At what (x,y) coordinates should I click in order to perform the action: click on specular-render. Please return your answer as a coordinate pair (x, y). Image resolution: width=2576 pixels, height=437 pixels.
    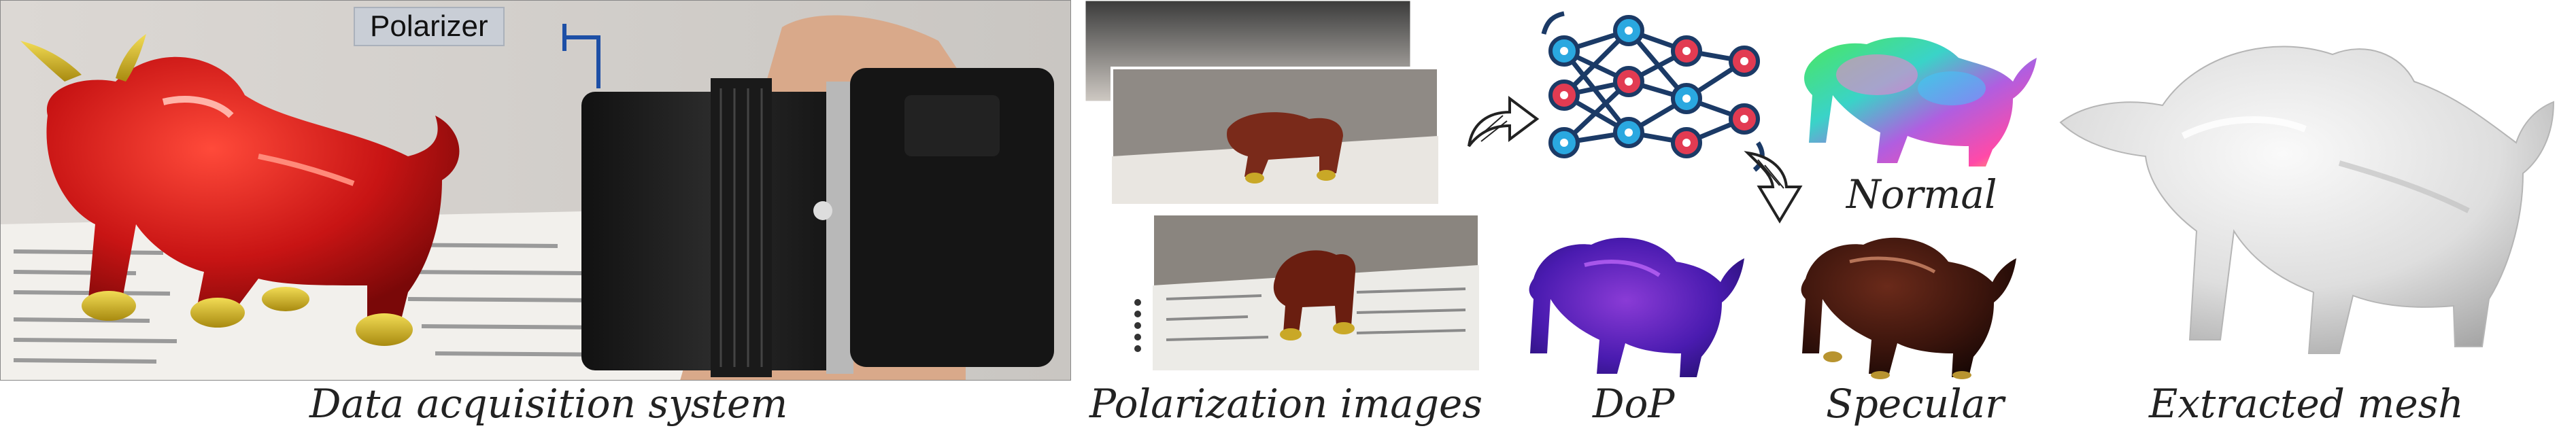
    Looking at the image, I should click on (1908, 308).